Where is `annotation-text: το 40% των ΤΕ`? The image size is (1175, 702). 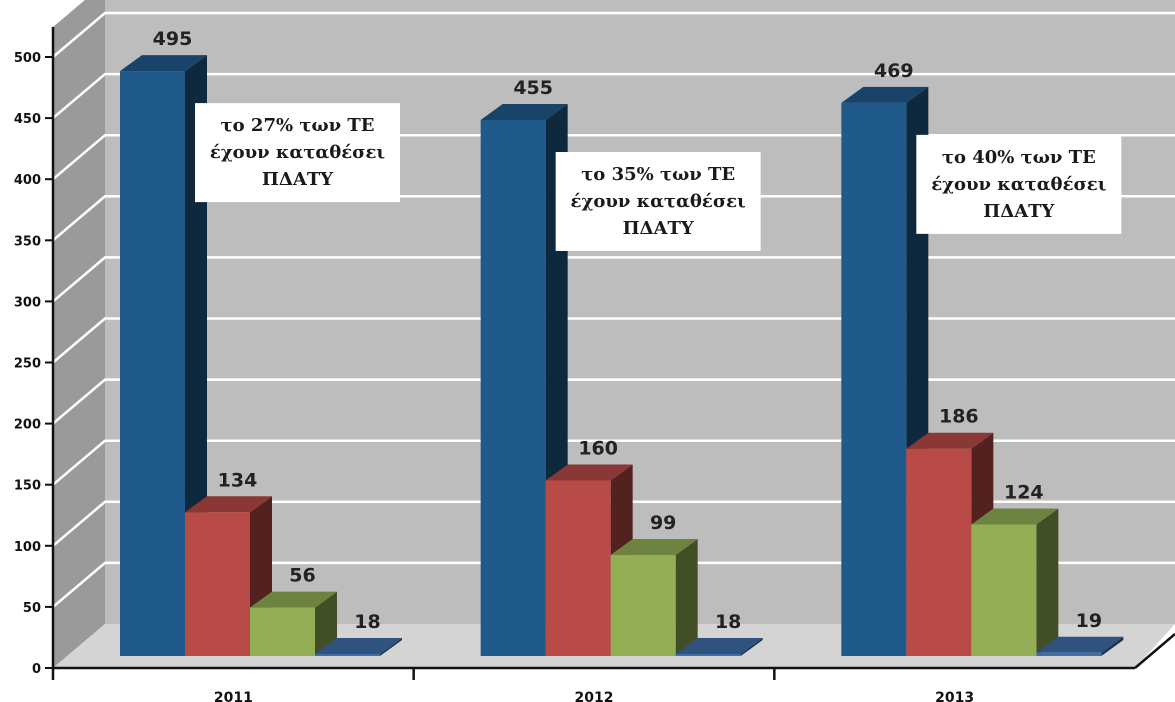
annotation-text: το 40% των ΤΕ is located at coordinates (1019, 157).